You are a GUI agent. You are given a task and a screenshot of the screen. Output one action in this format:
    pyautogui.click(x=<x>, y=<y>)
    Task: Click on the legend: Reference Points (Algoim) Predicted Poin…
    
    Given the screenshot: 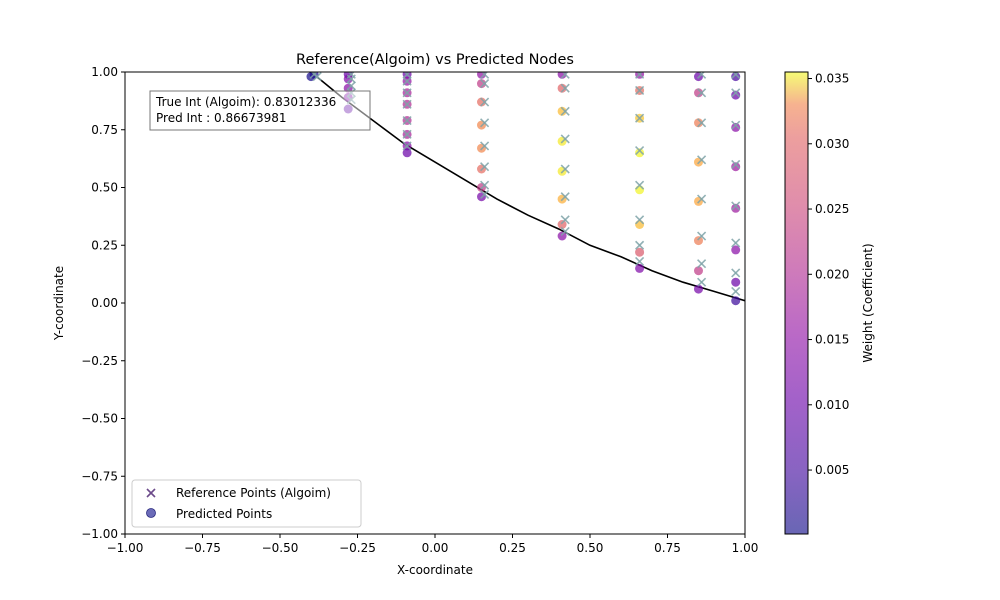 What is the action you would take?
    pyautogui.click(x=246, y=503)
    